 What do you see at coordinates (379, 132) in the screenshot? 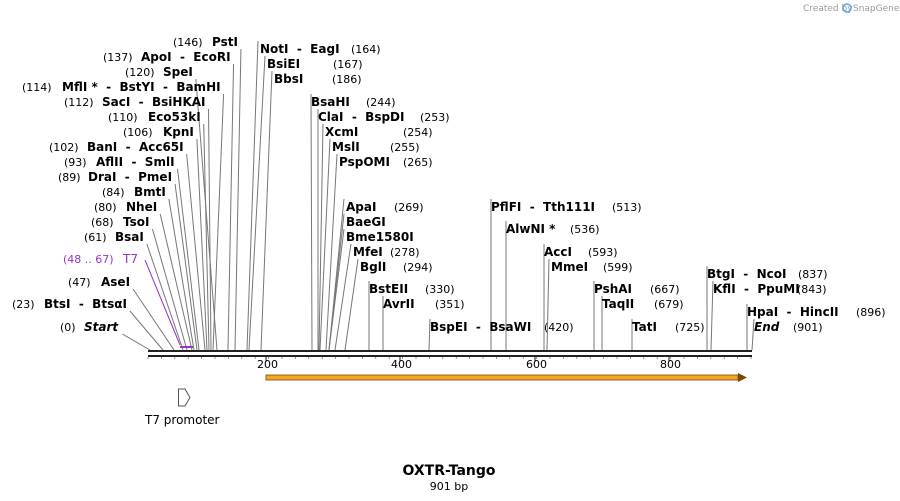
I see `site-22: XcmI (254)` at bounding box center [379, 132].